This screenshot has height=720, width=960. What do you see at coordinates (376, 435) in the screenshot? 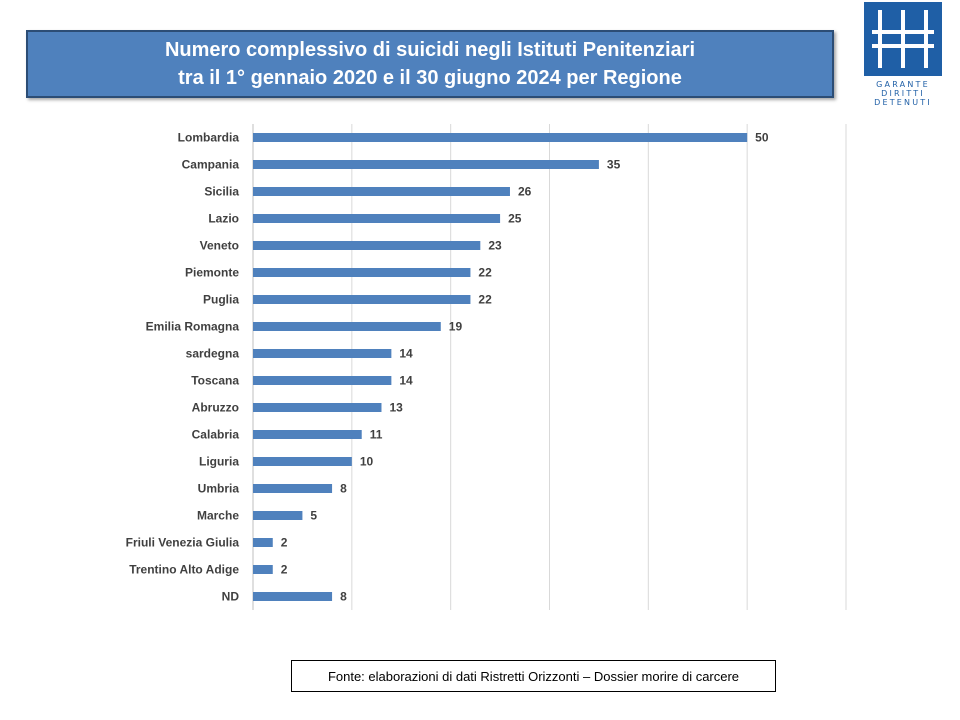
I see `data-label: 11` at bounding box center [376, 435].